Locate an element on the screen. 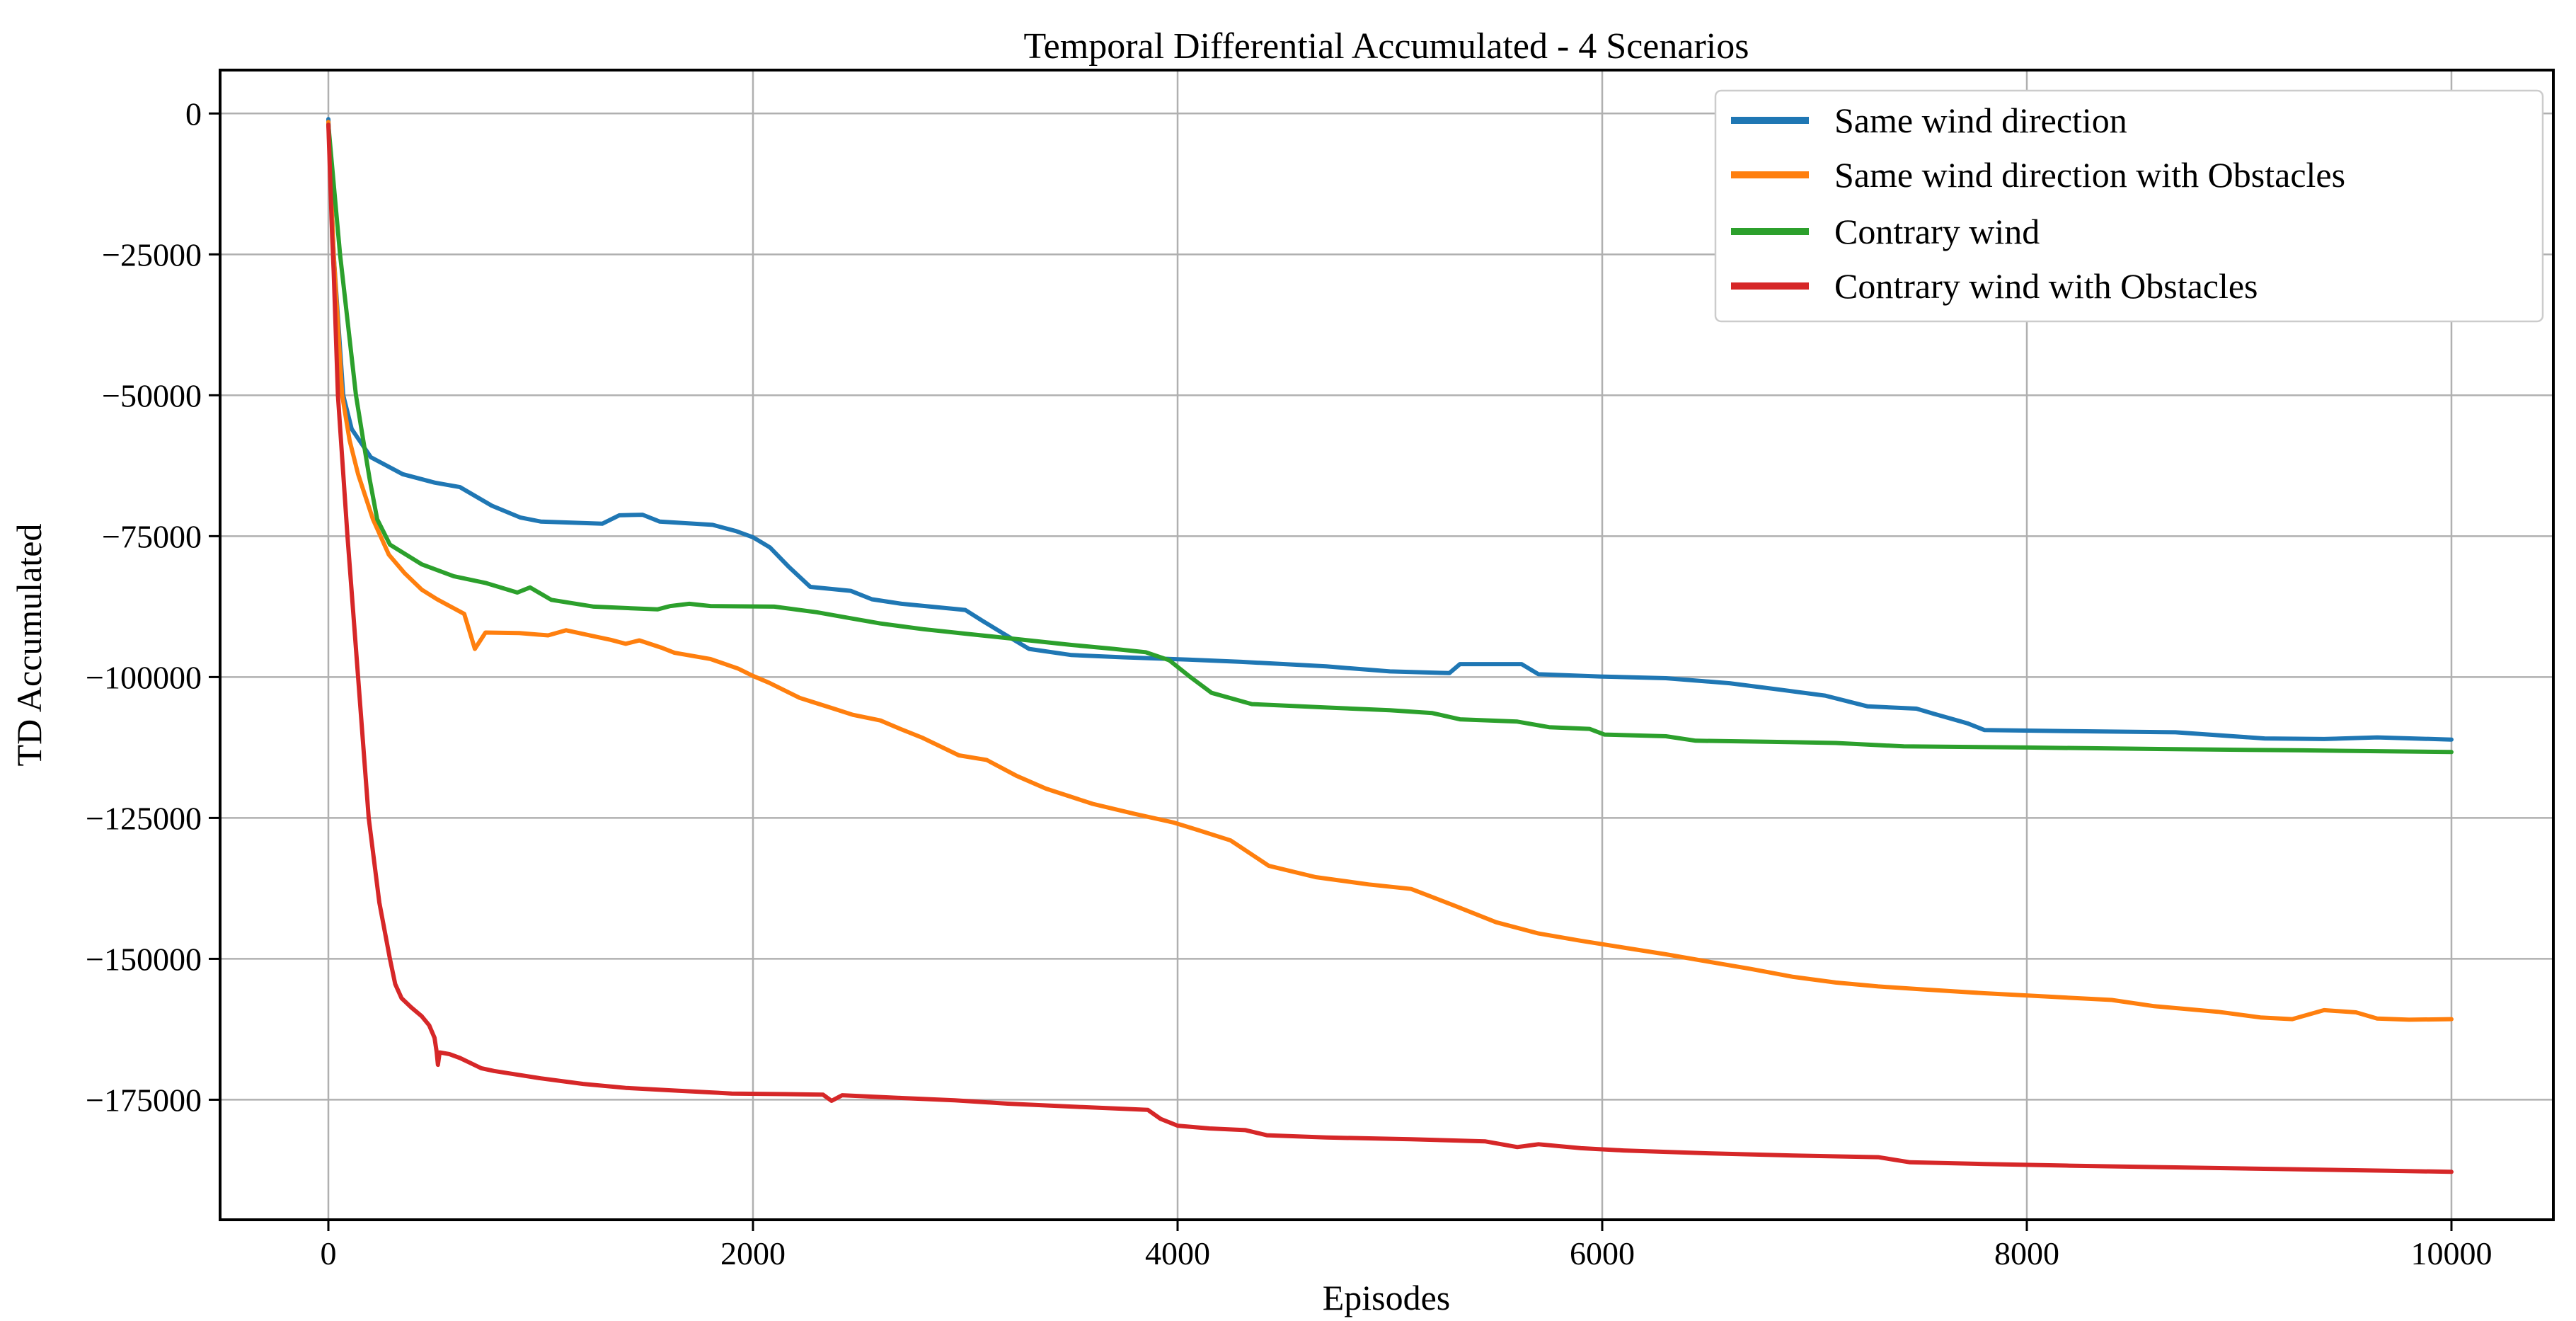  x-axis-label: Episodes is located at coordinates (1387, 1297).